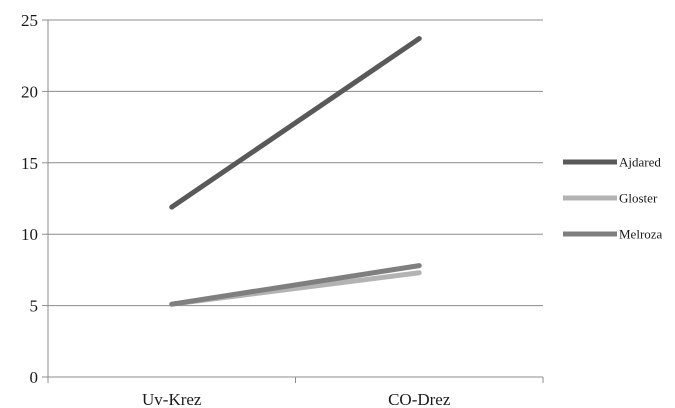 Image resolution: width=675 pixels, height=408 pixels. Describe the element at coordinates (296, 399) in the screenshot. I see `x-tick-labels: Uv-Krez CO-Drez` at that location.